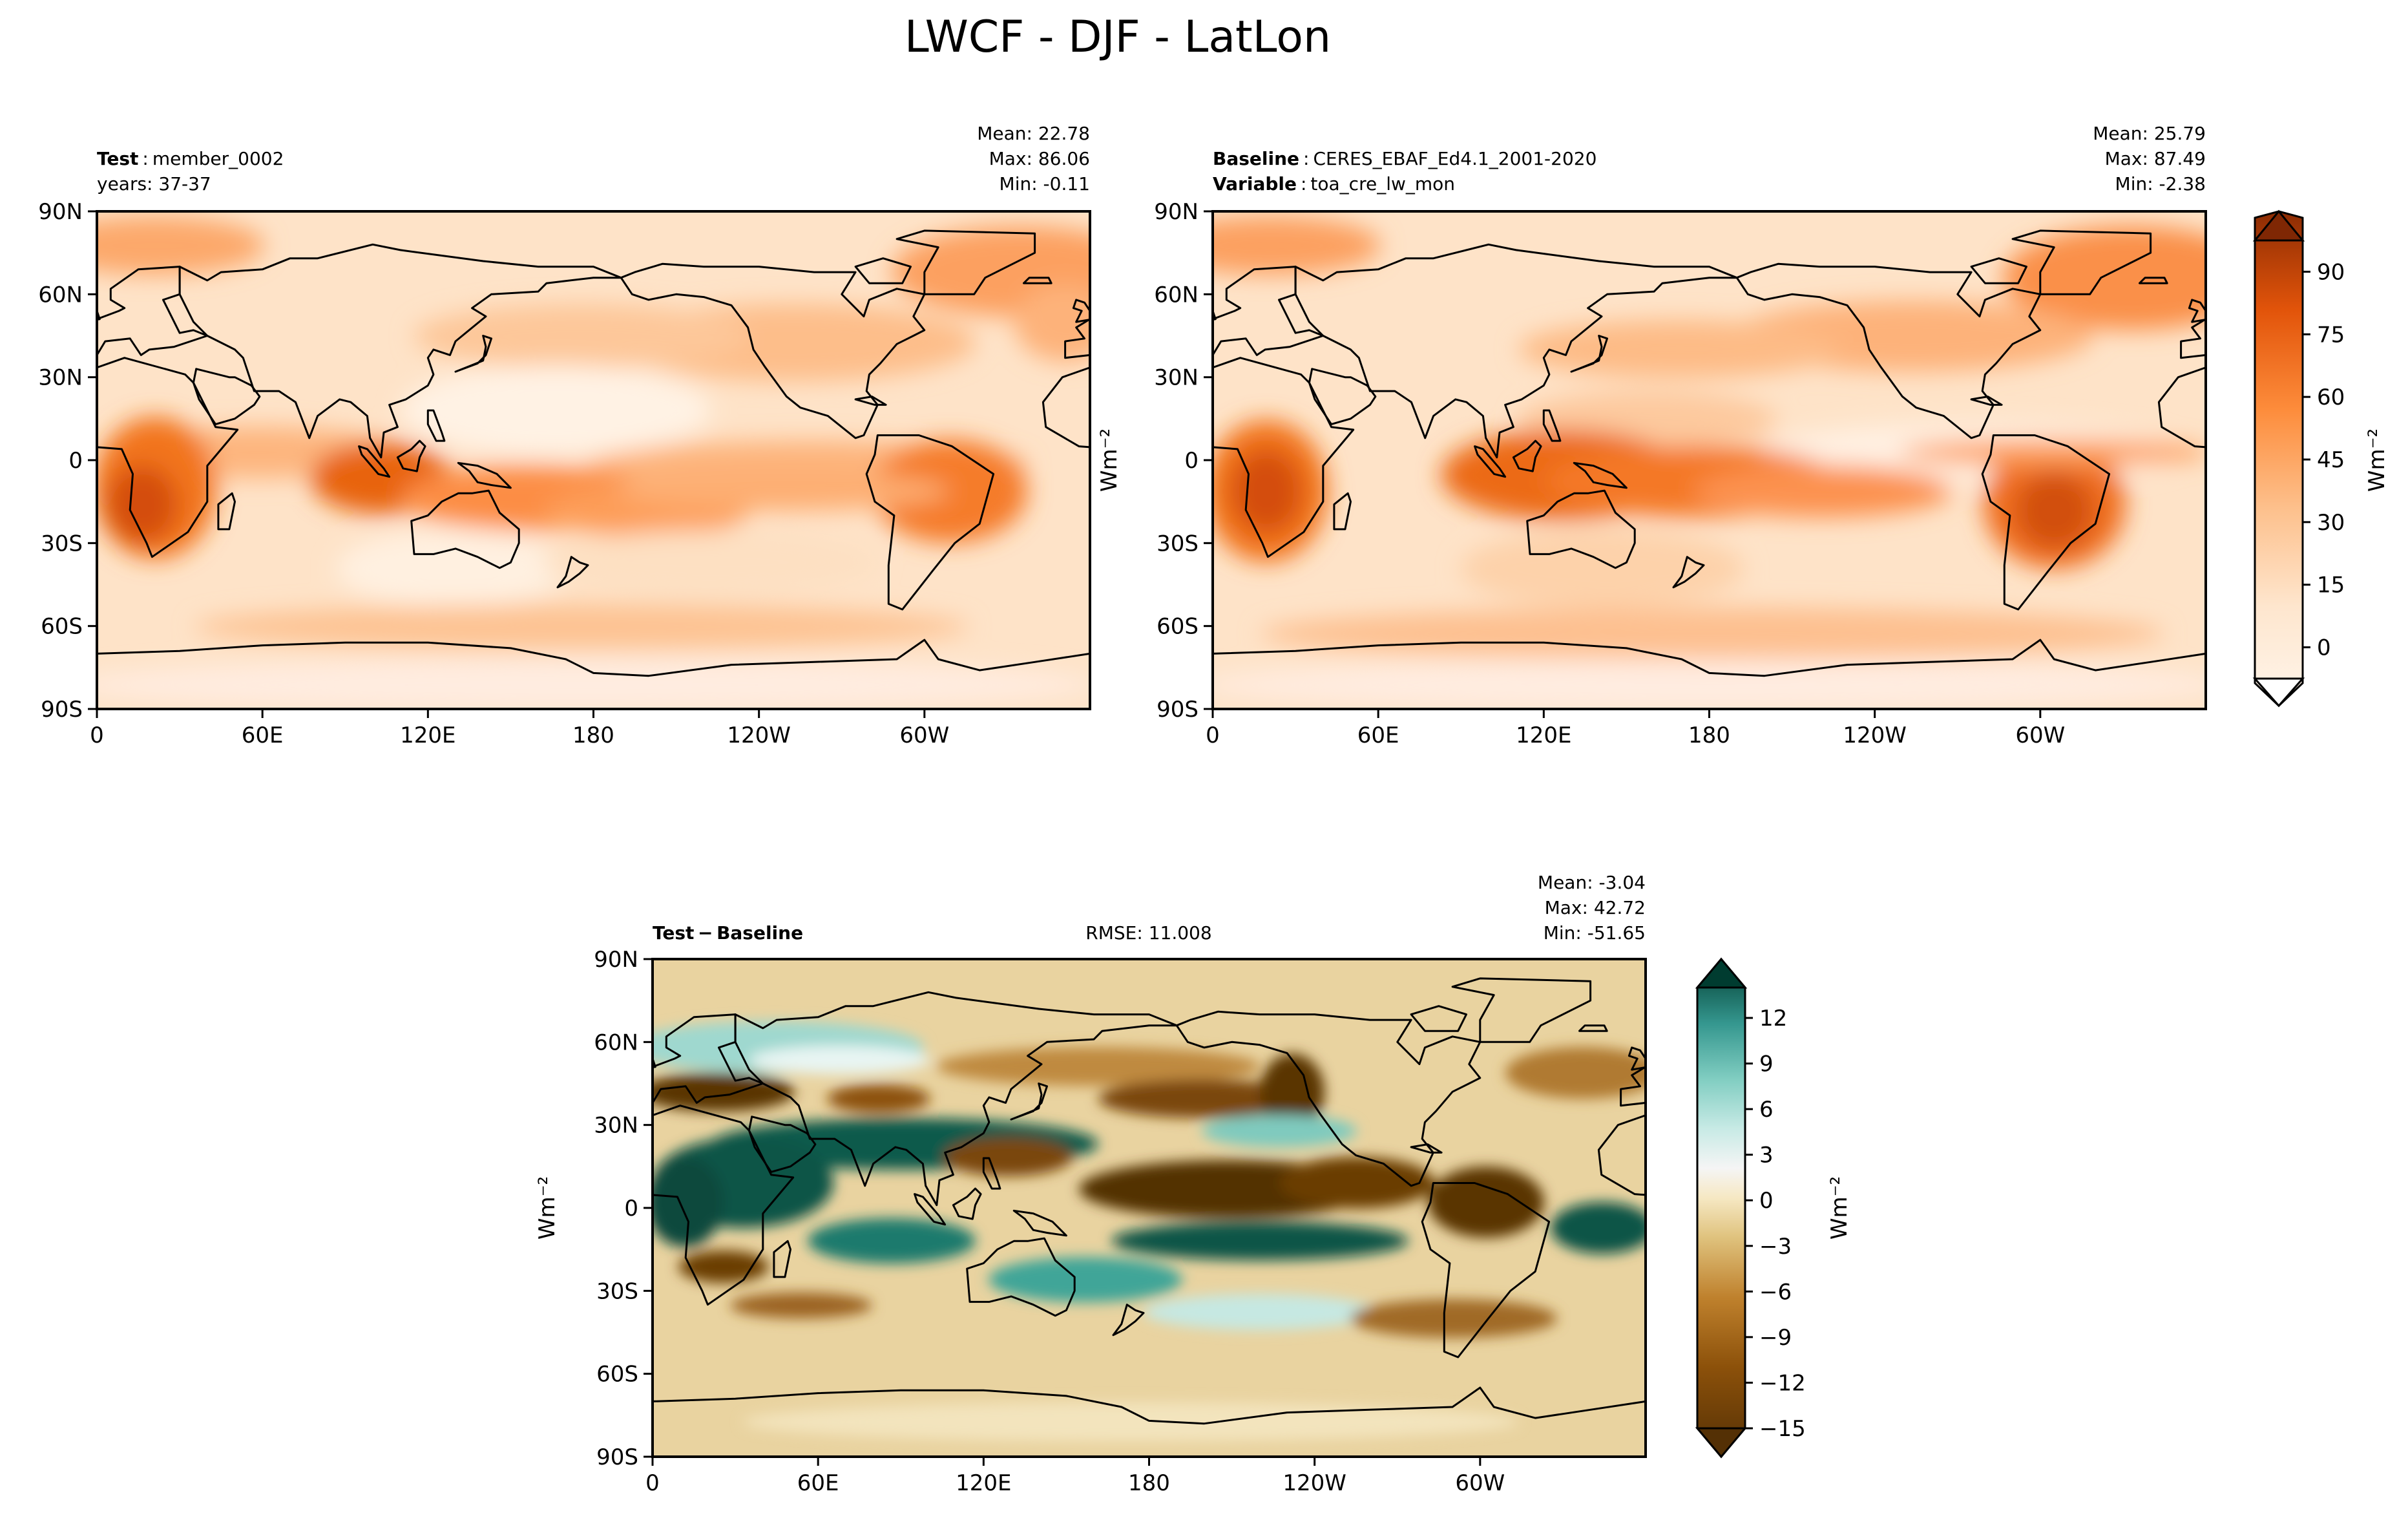 The height and width of the screenshot is (1522, 2408). Describe the element at coordinates (1709, 735) in the screenshot. I see `lon-tick-label: 180` at that location.